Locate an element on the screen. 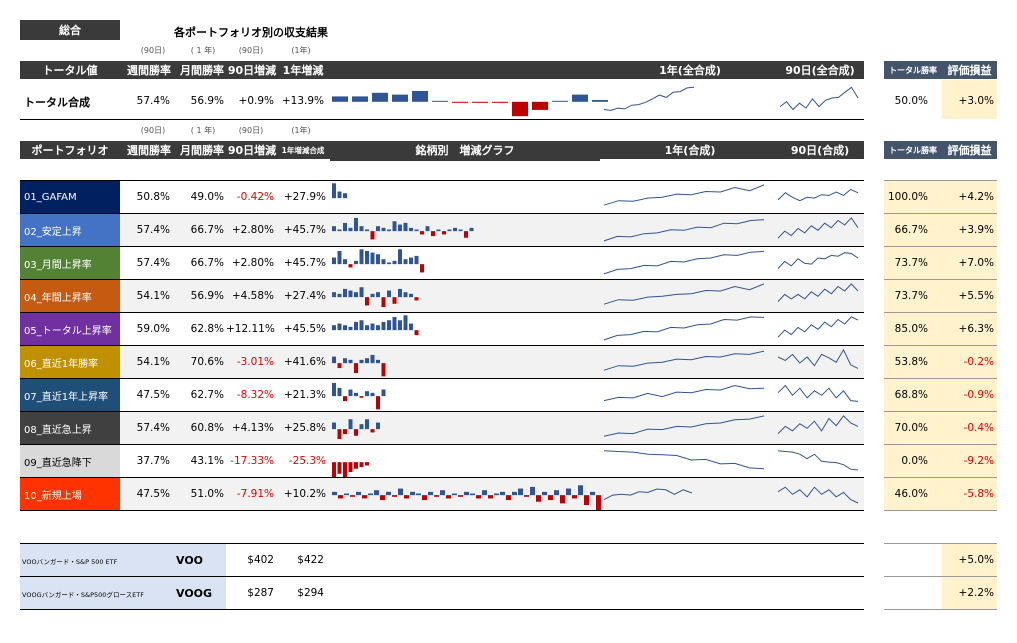 The height and width of the screenshot is (643, 1017). weekly-win: 37.7% is located at coordinates (153, 461).